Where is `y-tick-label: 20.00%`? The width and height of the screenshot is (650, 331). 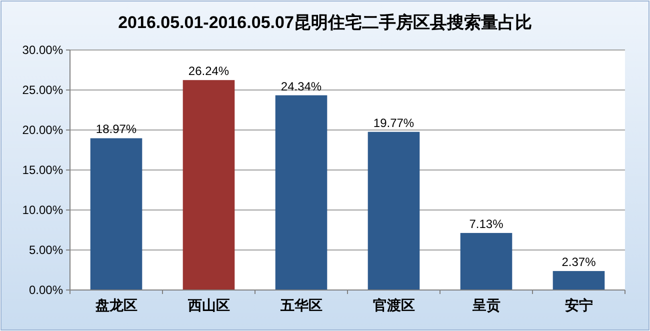
y-tick-label: 20.00% is located at coordinates (43, 130).